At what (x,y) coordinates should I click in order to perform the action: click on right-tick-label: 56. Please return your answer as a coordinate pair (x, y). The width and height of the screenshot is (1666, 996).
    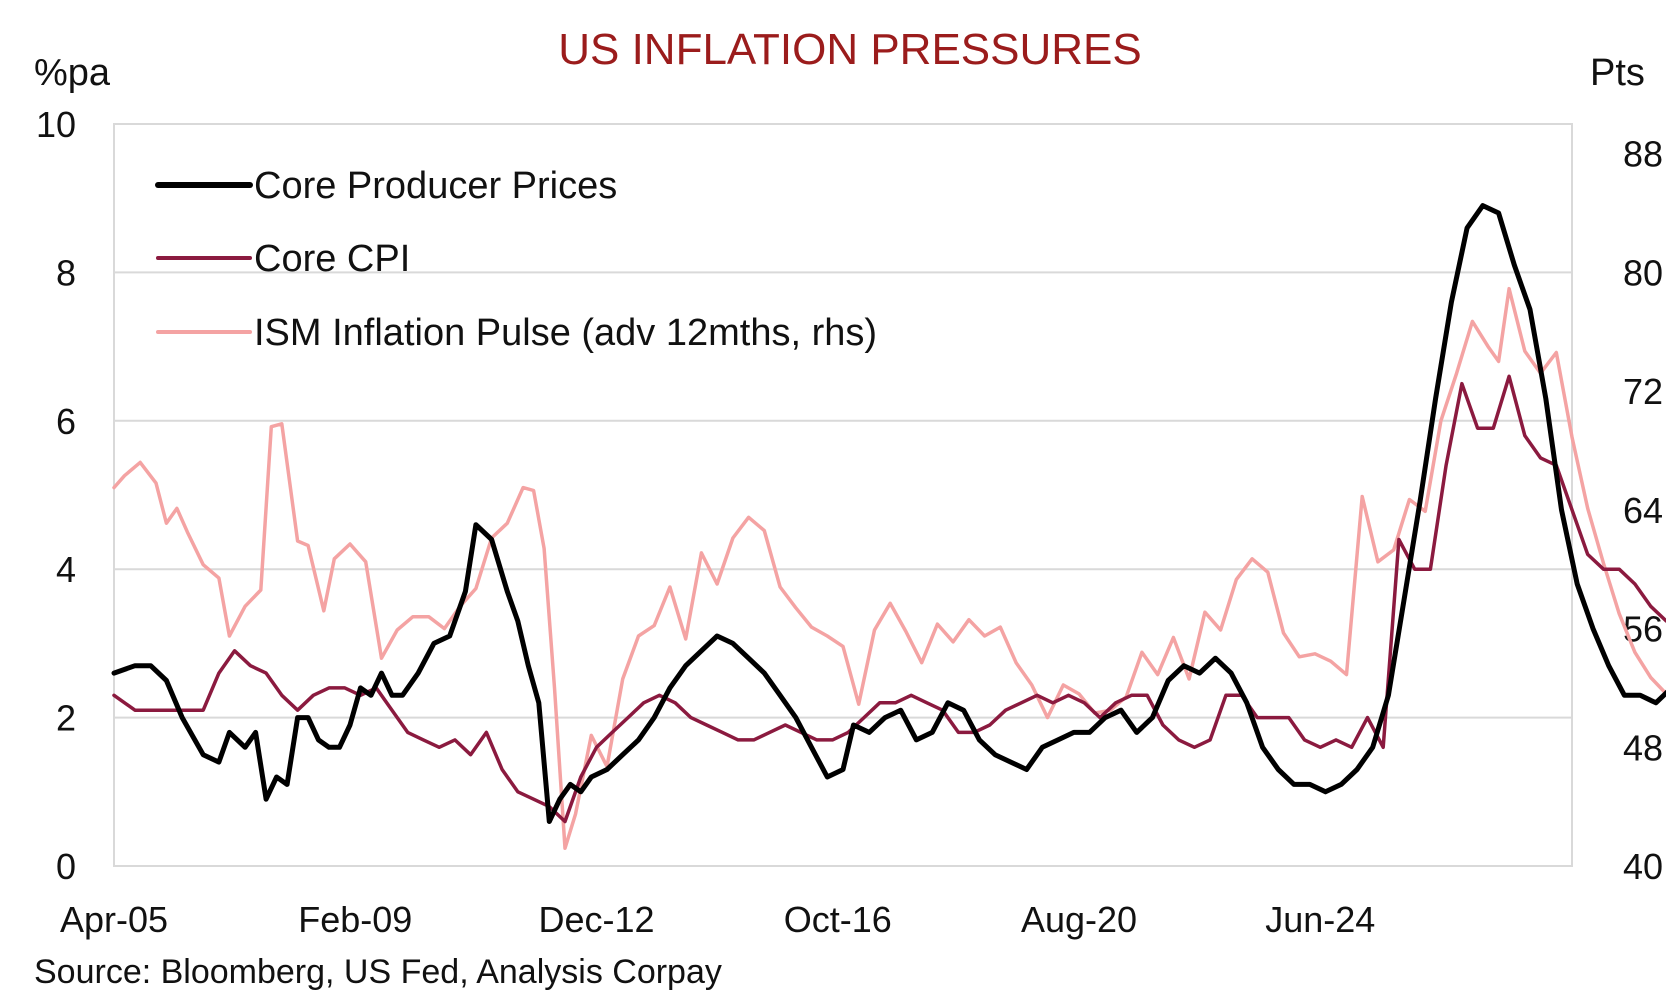
    Looking at the image, I should click on (1643, 629).